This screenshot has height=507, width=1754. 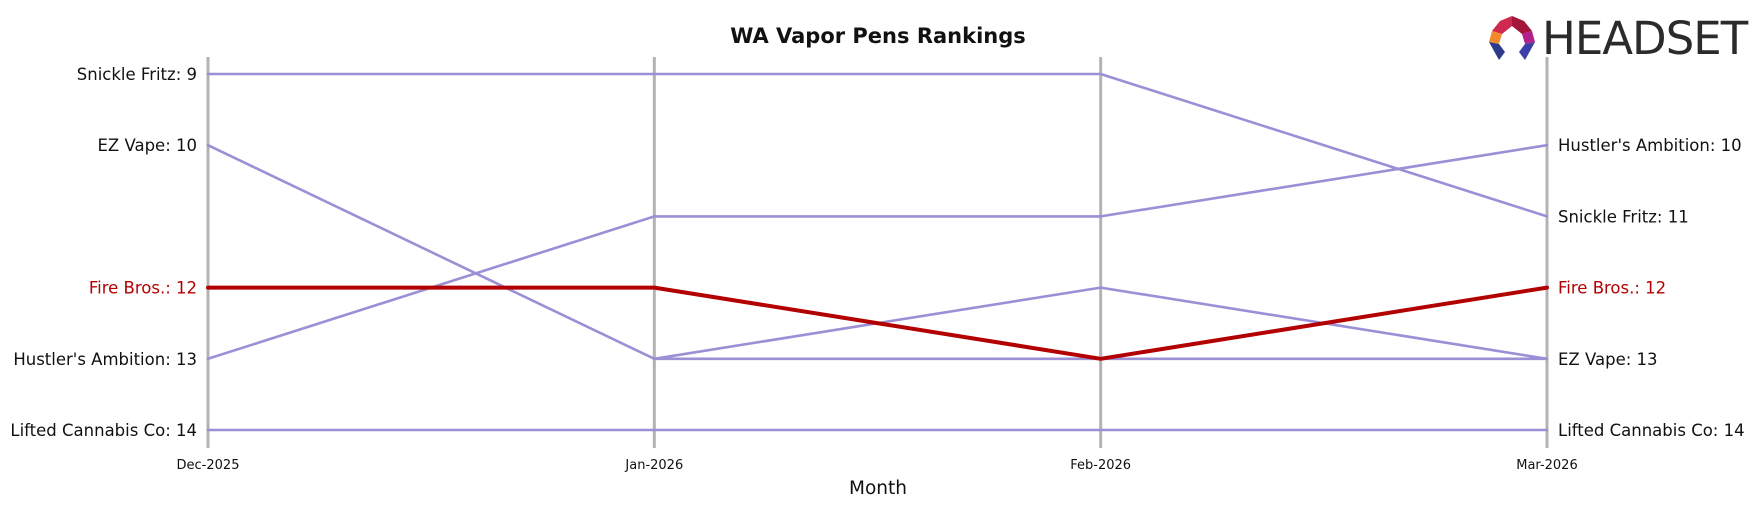 What do you see at coordinates (1612, 288) in the screenshot?
I see `right-rank-label-fire-bros: Fire Bros.: 12` at bounding box center [1612, 288].